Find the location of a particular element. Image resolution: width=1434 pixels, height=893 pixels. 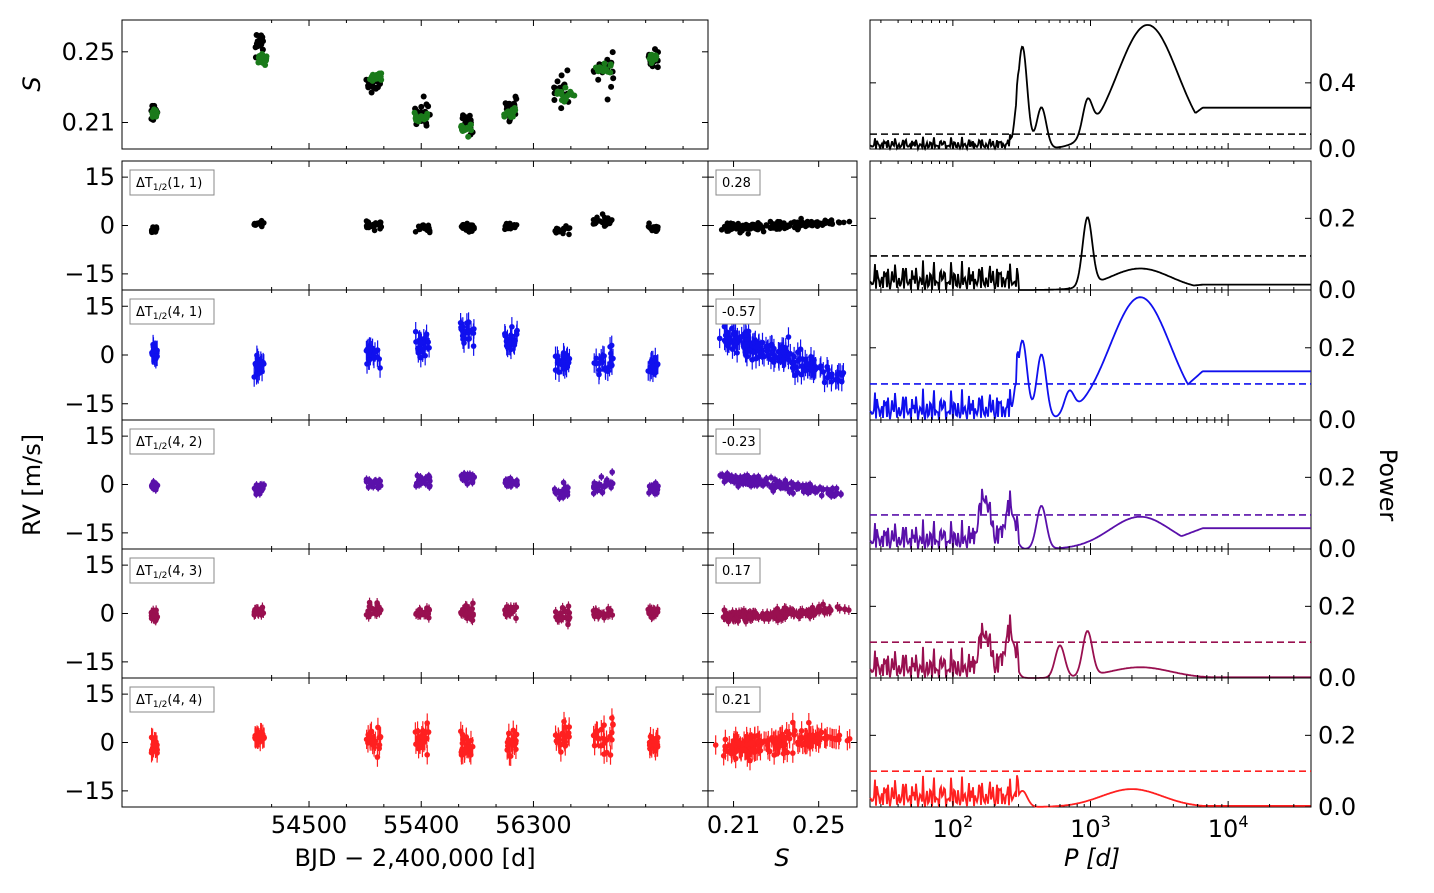

legend-label: ΔT1/2(1, 1) is located at coordinates (169, 184).